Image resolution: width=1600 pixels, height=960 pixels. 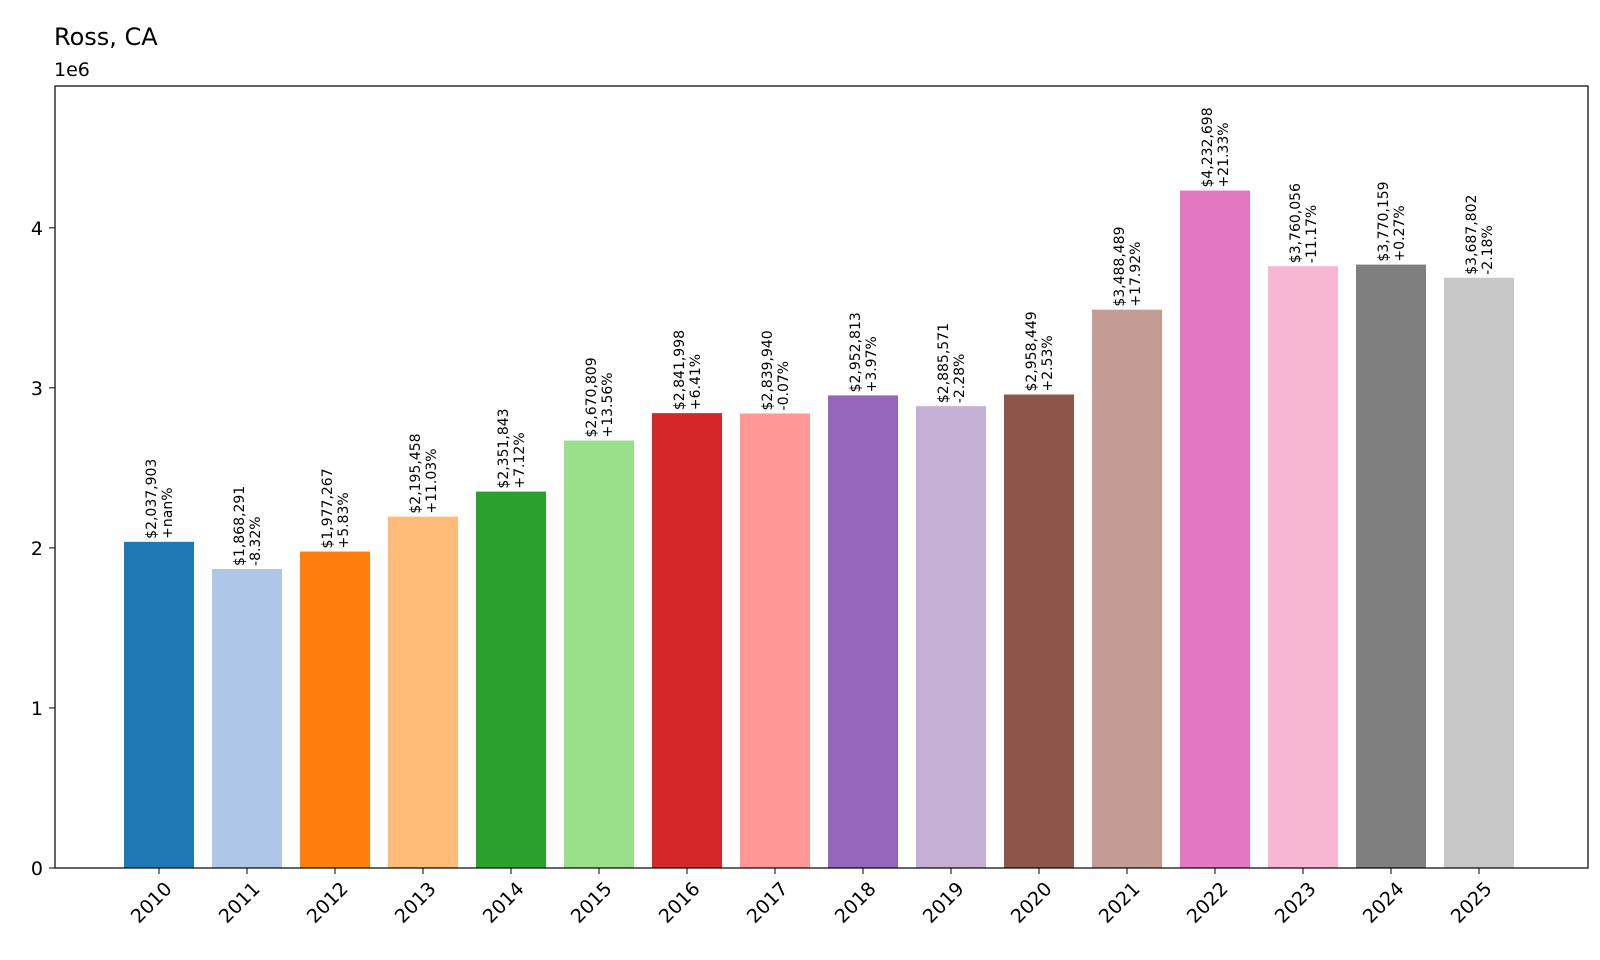 What do you see at coordinates (1136, 274) in the screenshot?
I see `change-label-2021: +17.92%` at bounding box center [1136, 274].